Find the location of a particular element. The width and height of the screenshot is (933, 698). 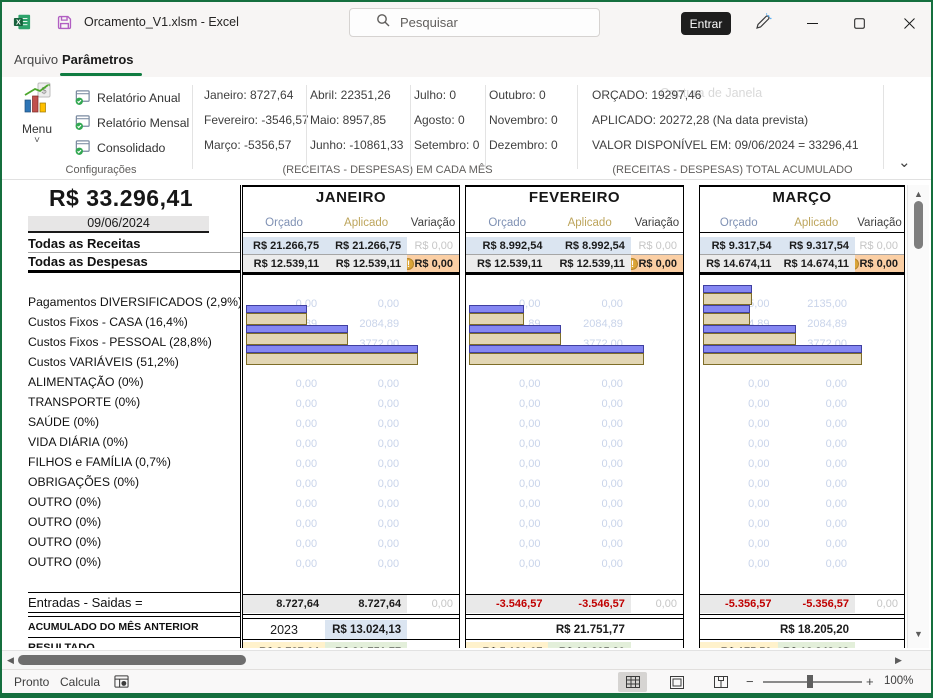

body-aplicado-value: 2084,89 is located at coordinates (603, 324).